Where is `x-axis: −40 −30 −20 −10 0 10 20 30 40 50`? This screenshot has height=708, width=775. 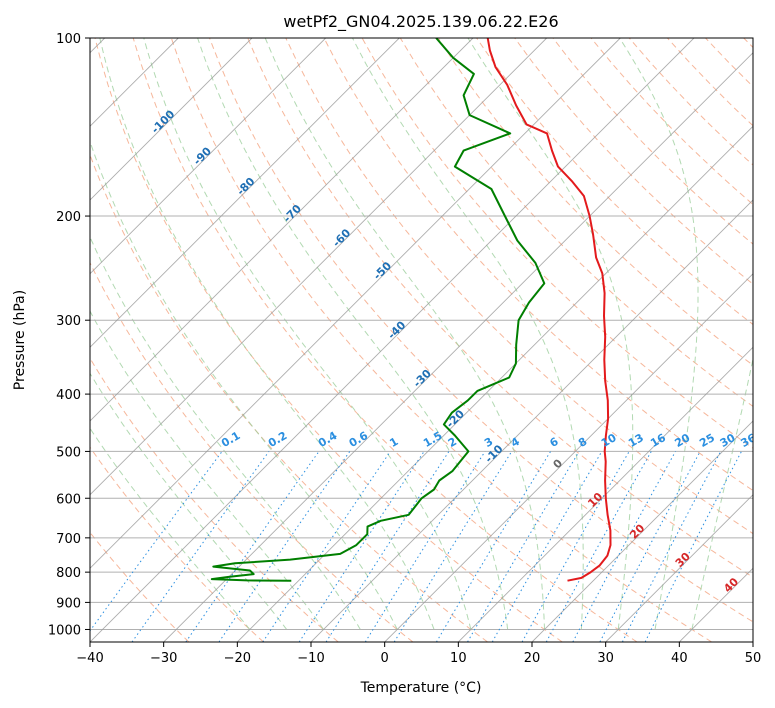
x-axis: −40 −30 −20 −10 0 10 20 30 40 50 is located at coordinates (418, 654).